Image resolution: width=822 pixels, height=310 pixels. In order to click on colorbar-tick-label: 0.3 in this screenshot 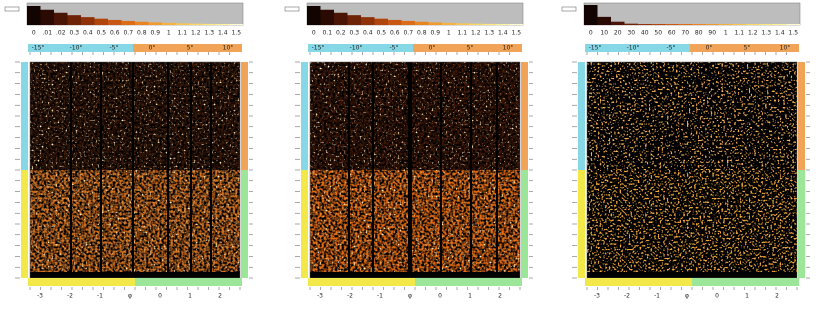, I will do `click(74, 33)`.